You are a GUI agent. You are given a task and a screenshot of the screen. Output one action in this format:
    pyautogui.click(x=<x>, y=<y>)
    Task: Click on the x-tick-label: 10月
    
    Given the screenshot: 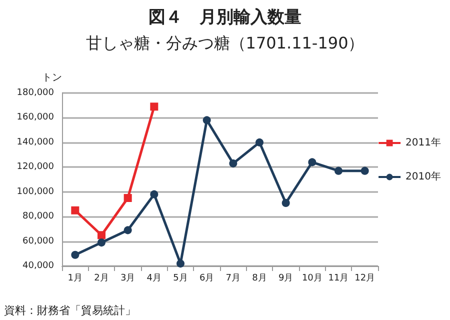 What is the action you would take?
    pyautogui.click(x=312, y=279)
    